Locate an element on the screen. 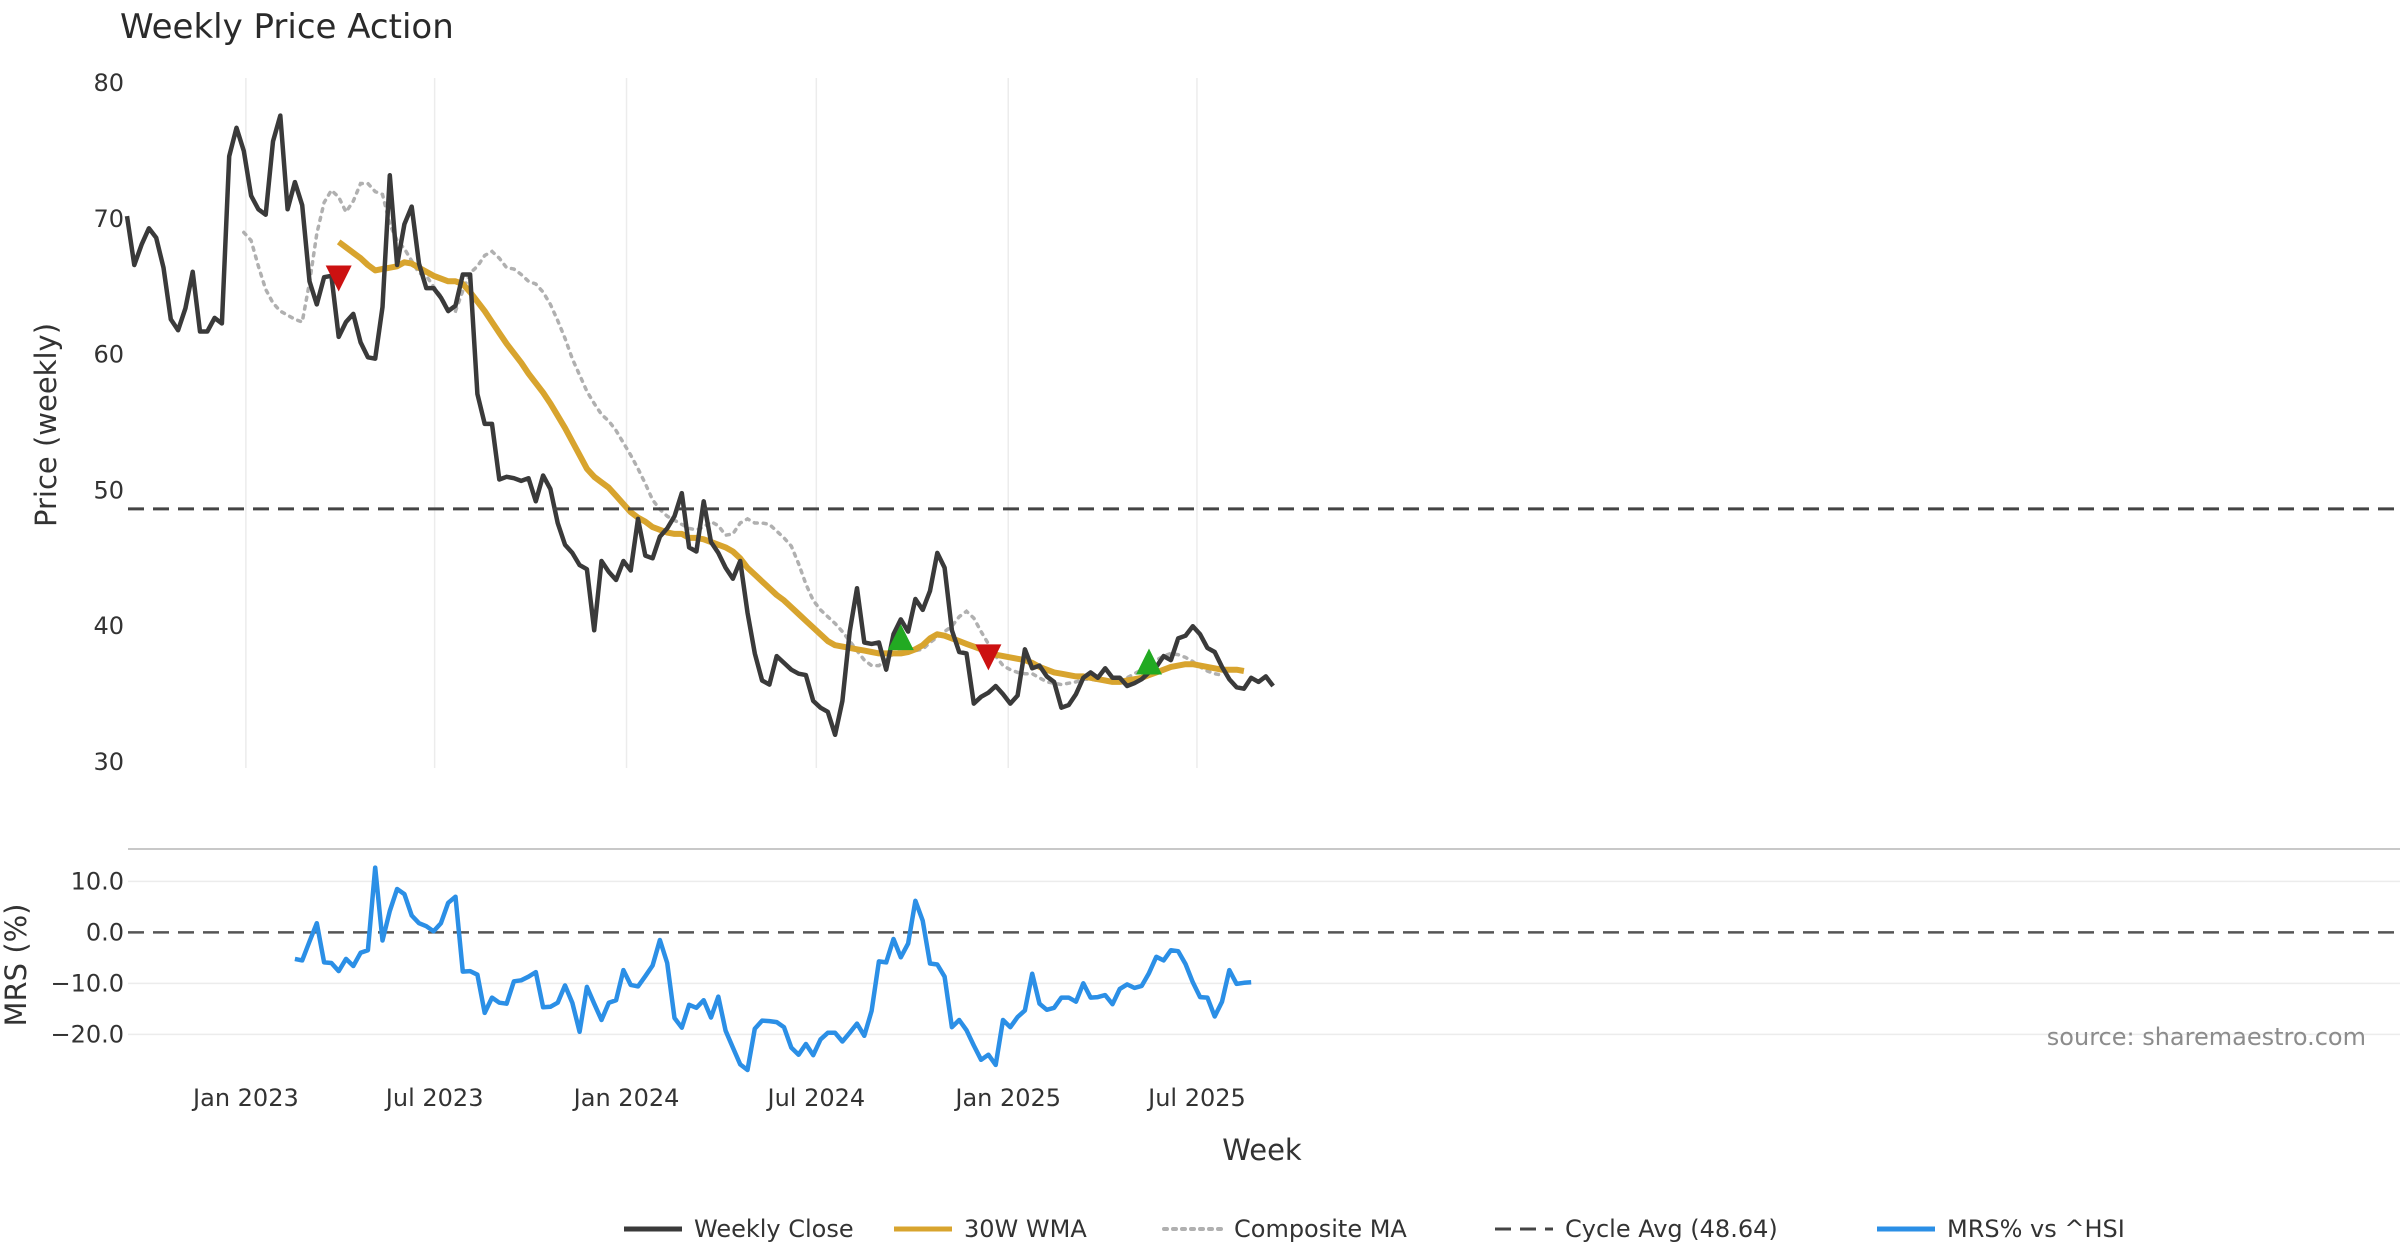 This screenshot has width=2400, height=1260. mrs-line is located at coordinates (773, 969).